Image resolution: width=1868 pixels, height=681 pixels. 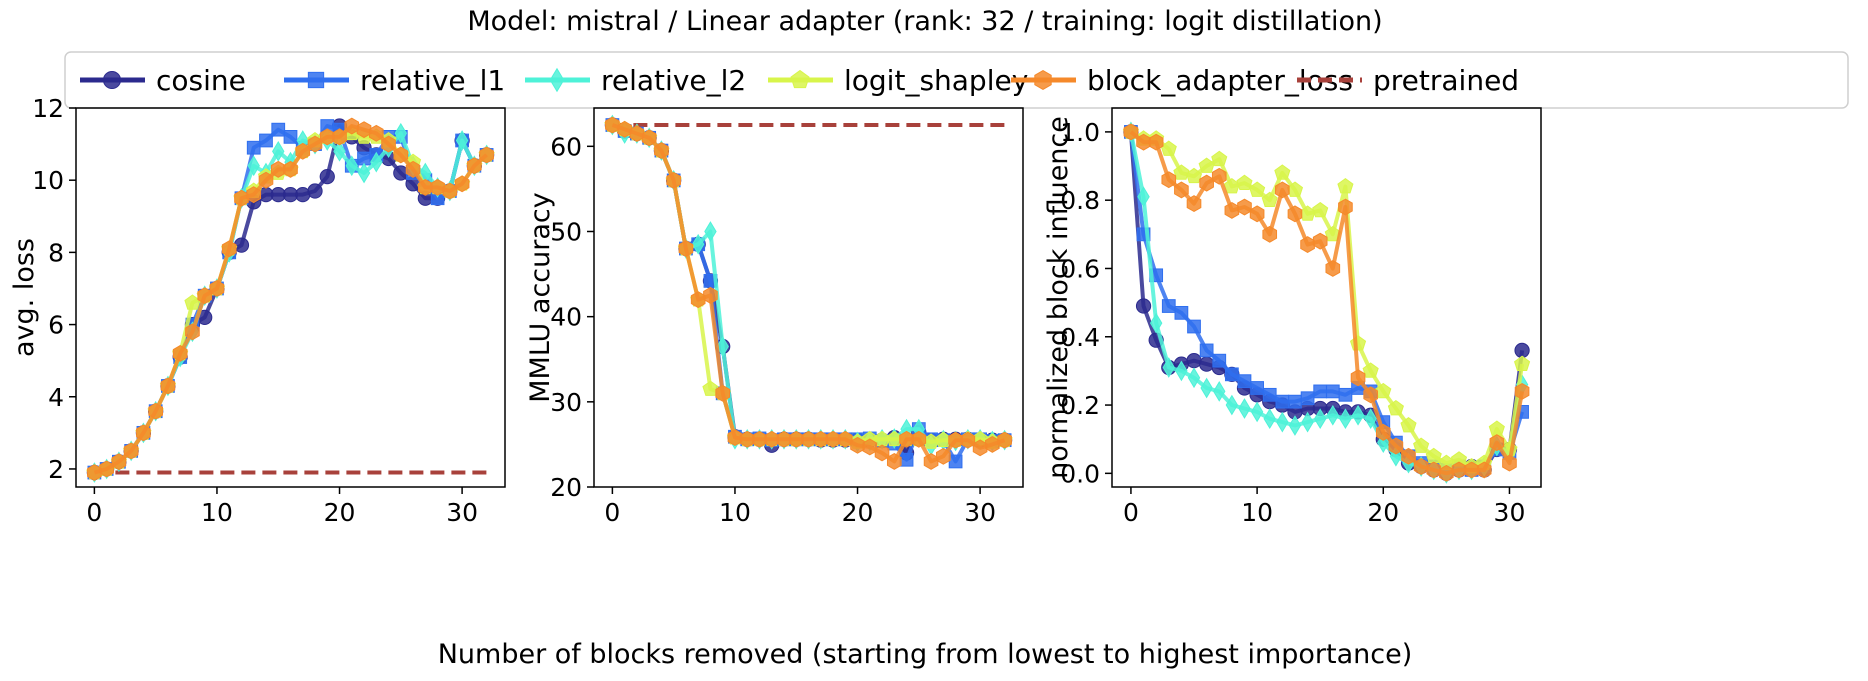 I want to click on y-tick-label: 0.2, so click(x=1080, y=405).